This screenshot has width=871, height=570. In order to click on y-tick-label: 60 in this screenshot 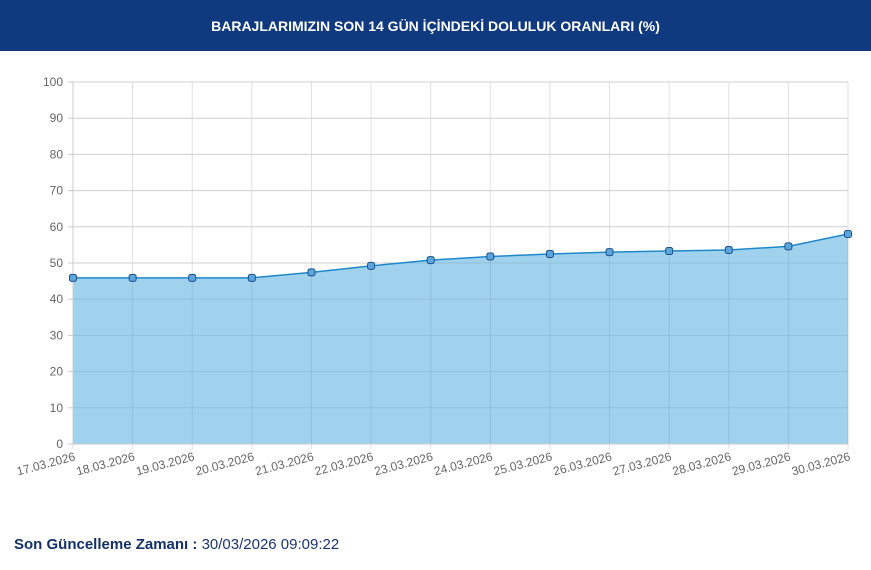, I will do `click(57, 227)`.